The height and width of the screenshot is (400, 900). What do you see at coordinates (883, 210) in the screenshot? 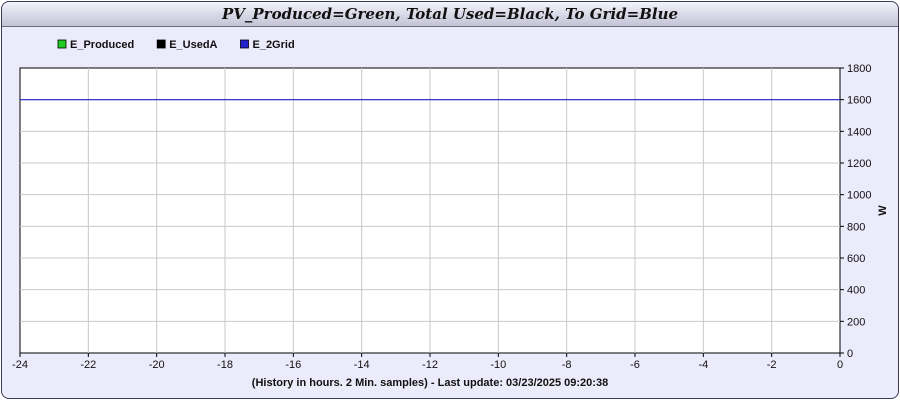
I see `y-axis-label: W` at bounding box center [883, 210].